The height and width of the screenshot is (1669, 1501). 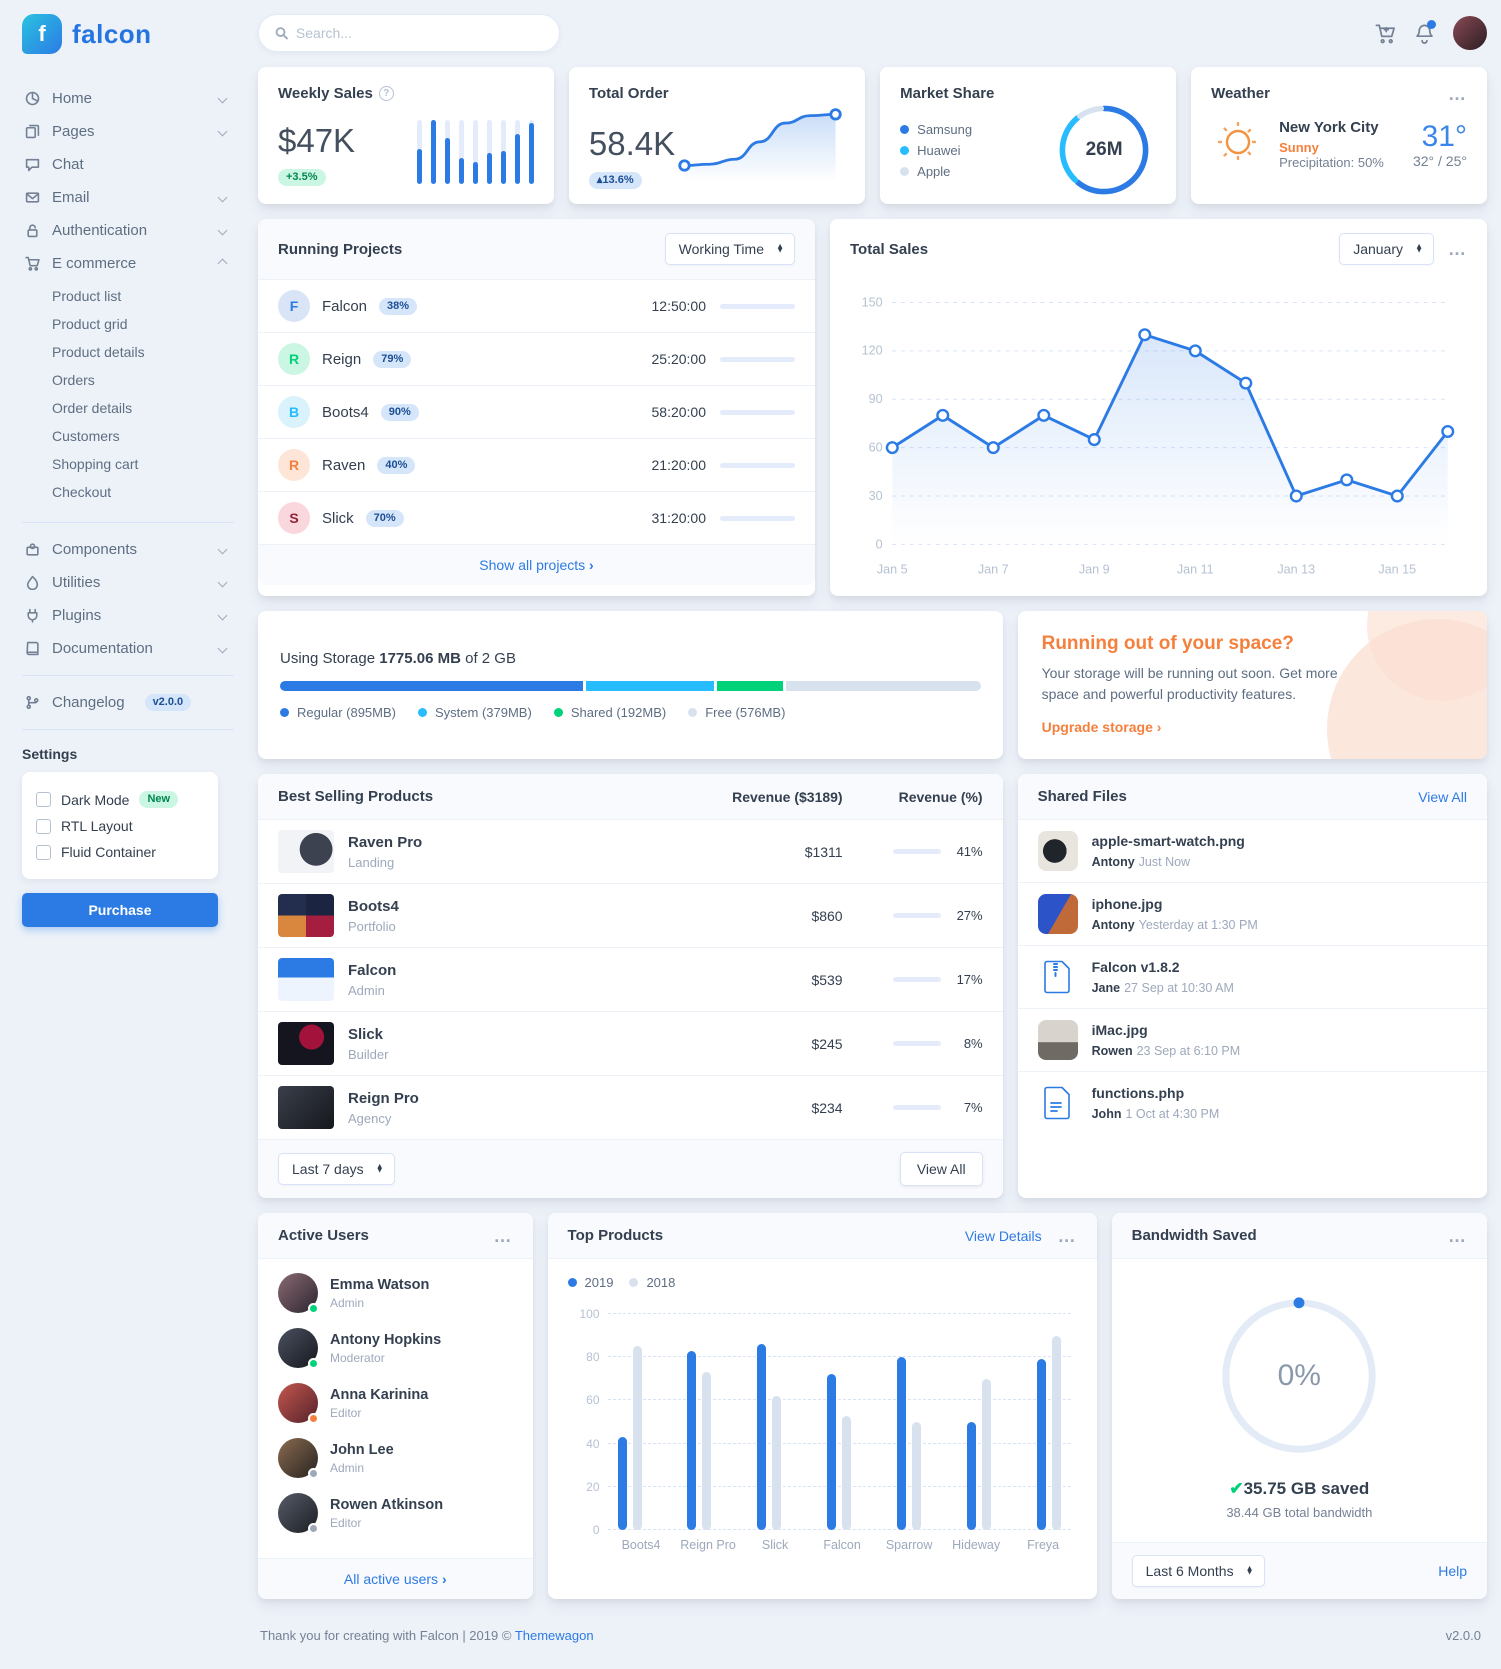 I want to click on x-axis-label: Sparrow, so click(x=909, y=1545).